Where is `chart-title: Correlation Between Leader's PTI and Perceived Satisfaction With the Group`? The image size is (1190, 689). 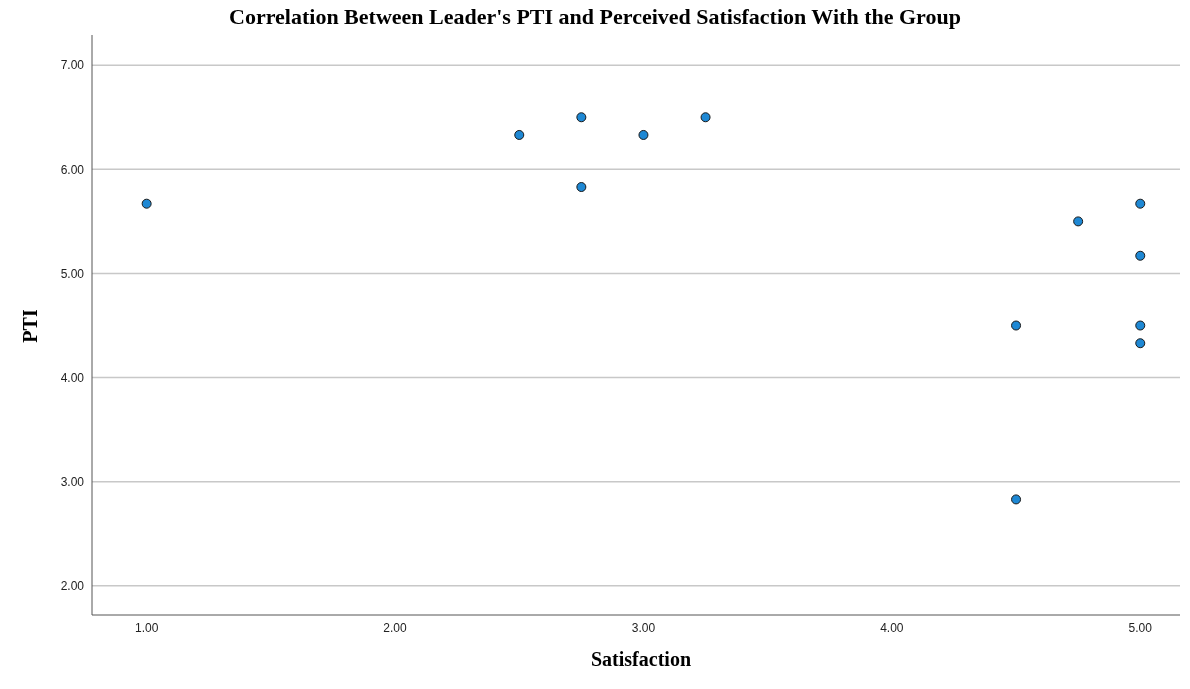 chart-title: Correlation Between Leader's PTI and Perceived Satisfaction With the Group is located at coordinates (595, 17).